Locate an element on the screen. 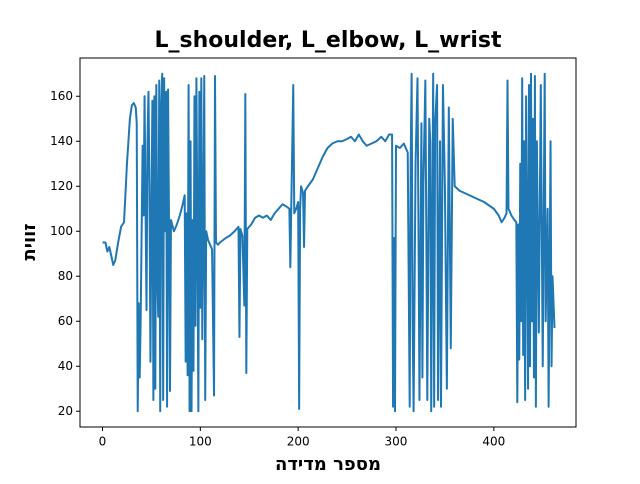 Image resolution: width=640 pixels, height=484 pixels. x-tick-label: 400 is located at coordinates (493, 442).